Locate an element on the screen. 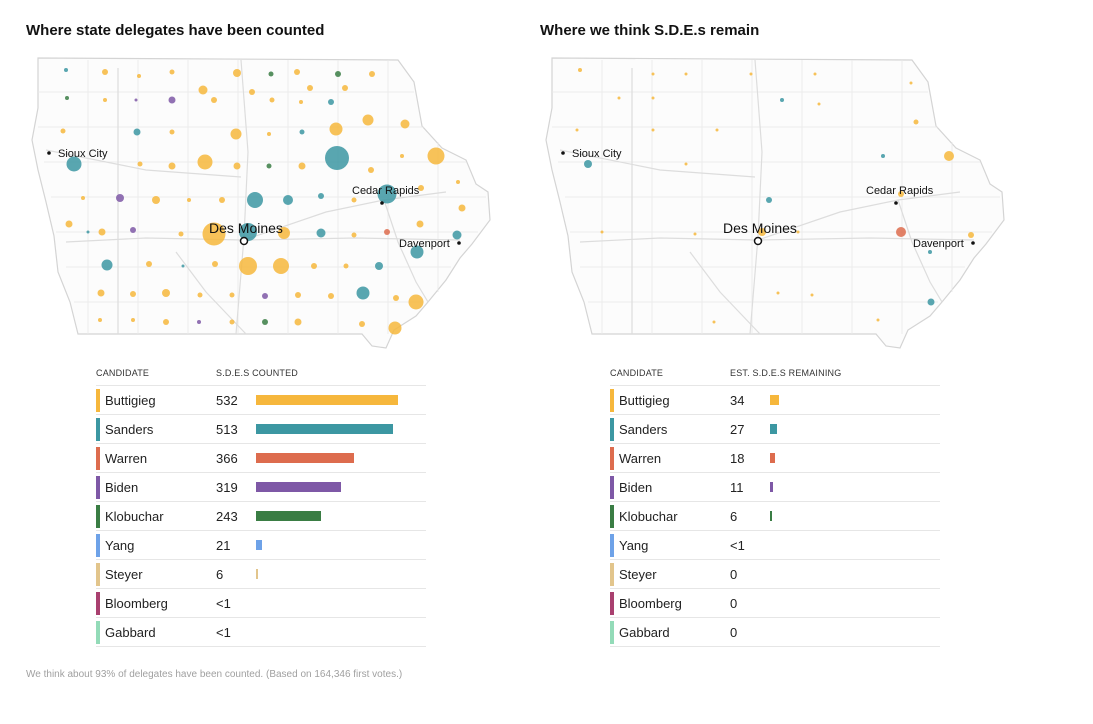 The image size is (1093, 724). candidate-row: Biden 319 is located at coordinates (261, 487).